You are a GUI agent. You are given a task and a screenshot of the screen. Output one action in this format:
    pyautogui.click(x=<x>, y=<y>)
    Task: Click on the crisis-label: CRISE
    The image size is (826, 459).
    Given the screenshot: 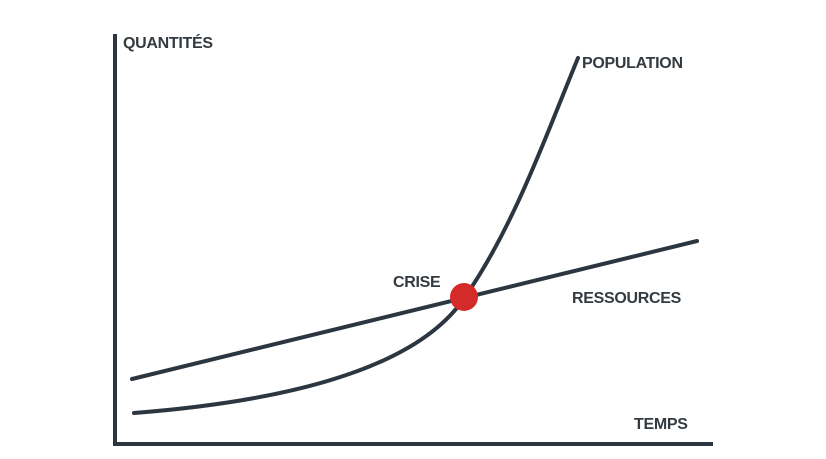 What is the action you would take?
    pyautogui.click(x=417, y=282)
    